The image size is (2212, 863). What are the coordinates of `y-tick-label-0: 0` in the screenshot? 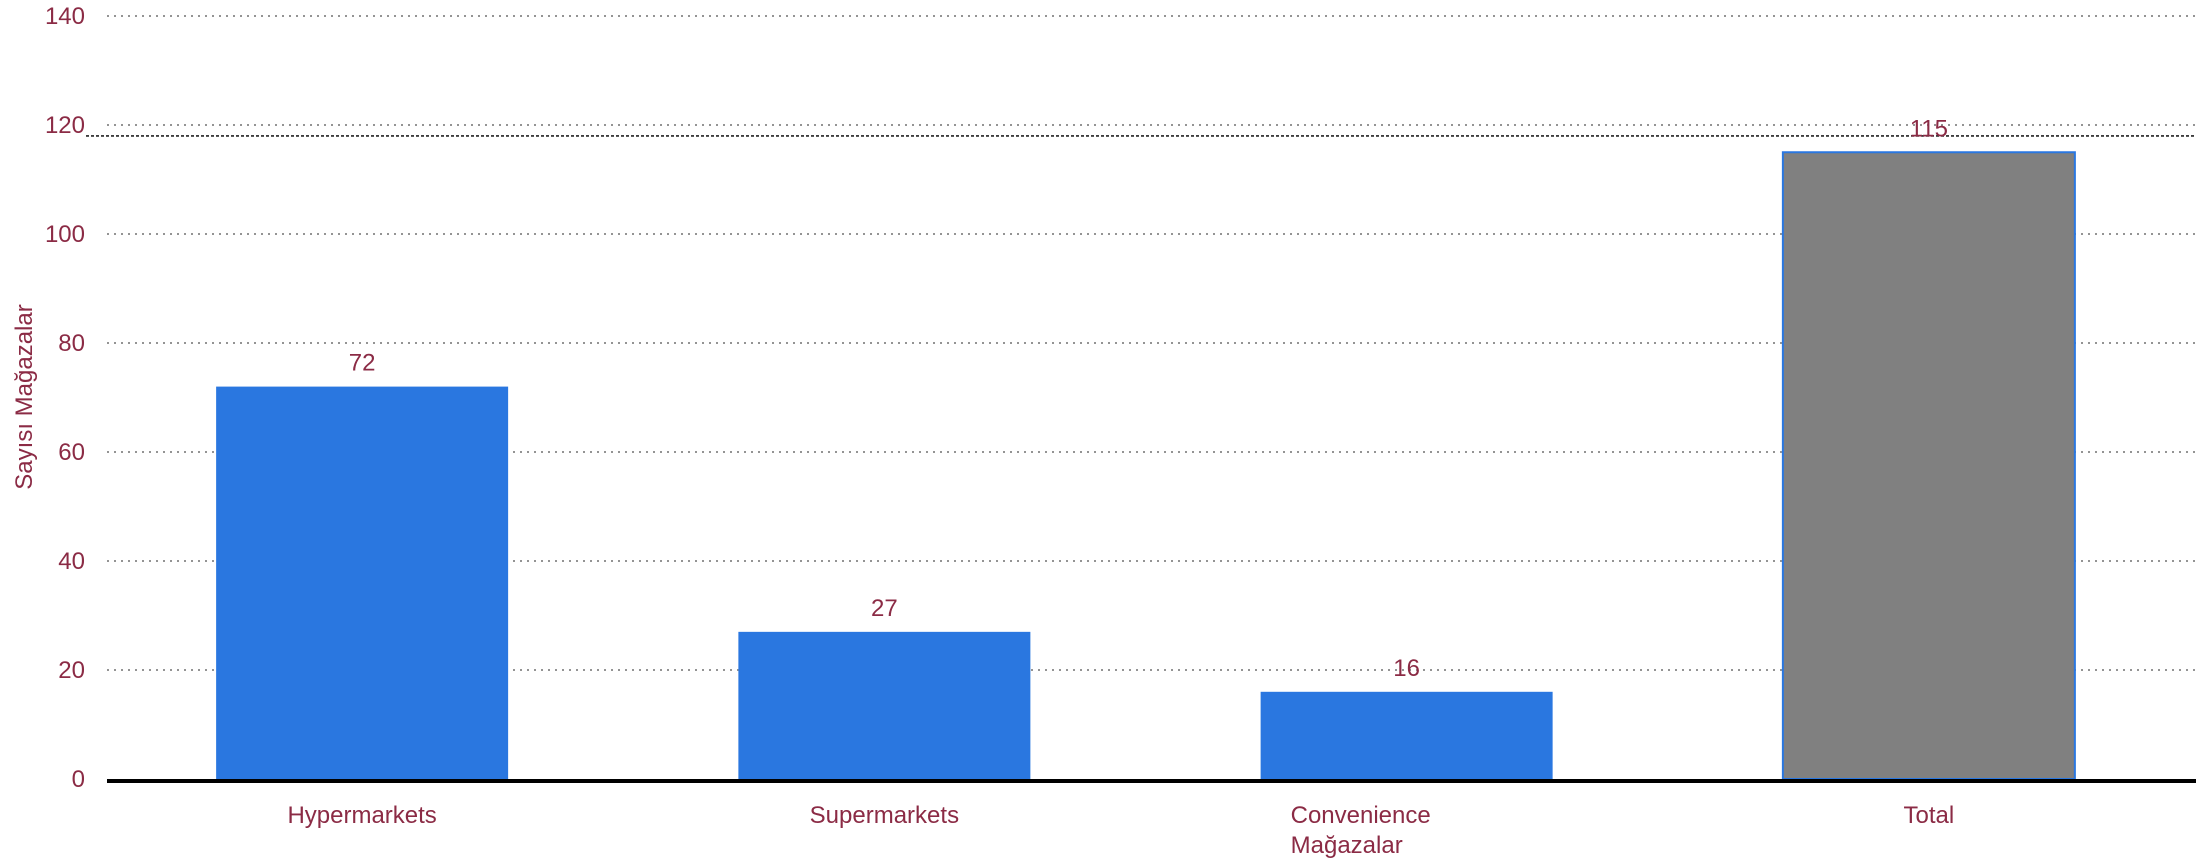 It's located at (78, 779).